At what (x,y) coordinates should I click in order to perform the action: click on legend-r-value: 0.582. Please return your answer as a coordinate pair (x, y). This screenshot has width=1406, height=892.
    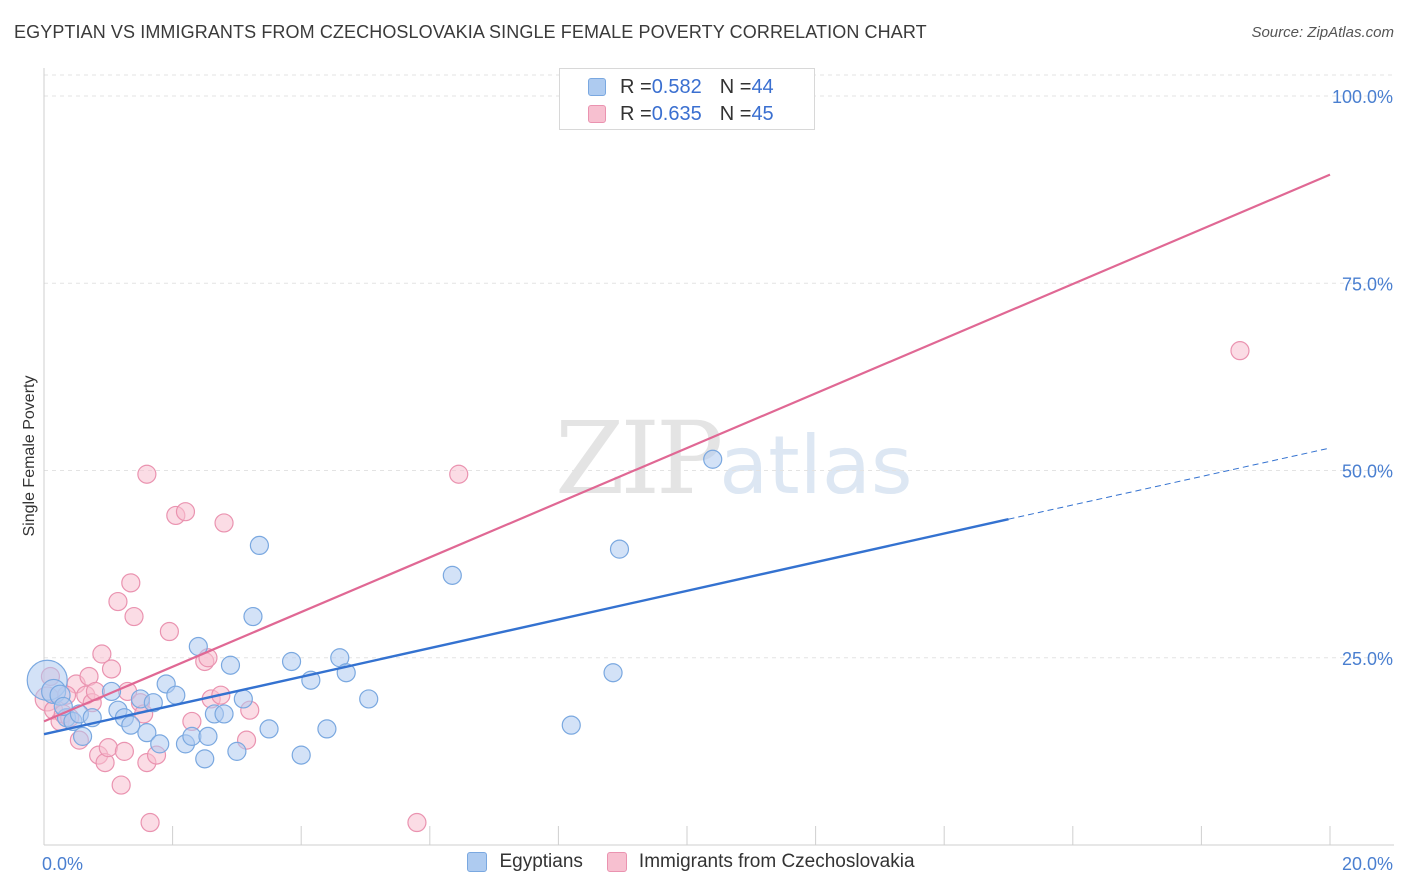
    Looking at the image, I should click on (676, 86).